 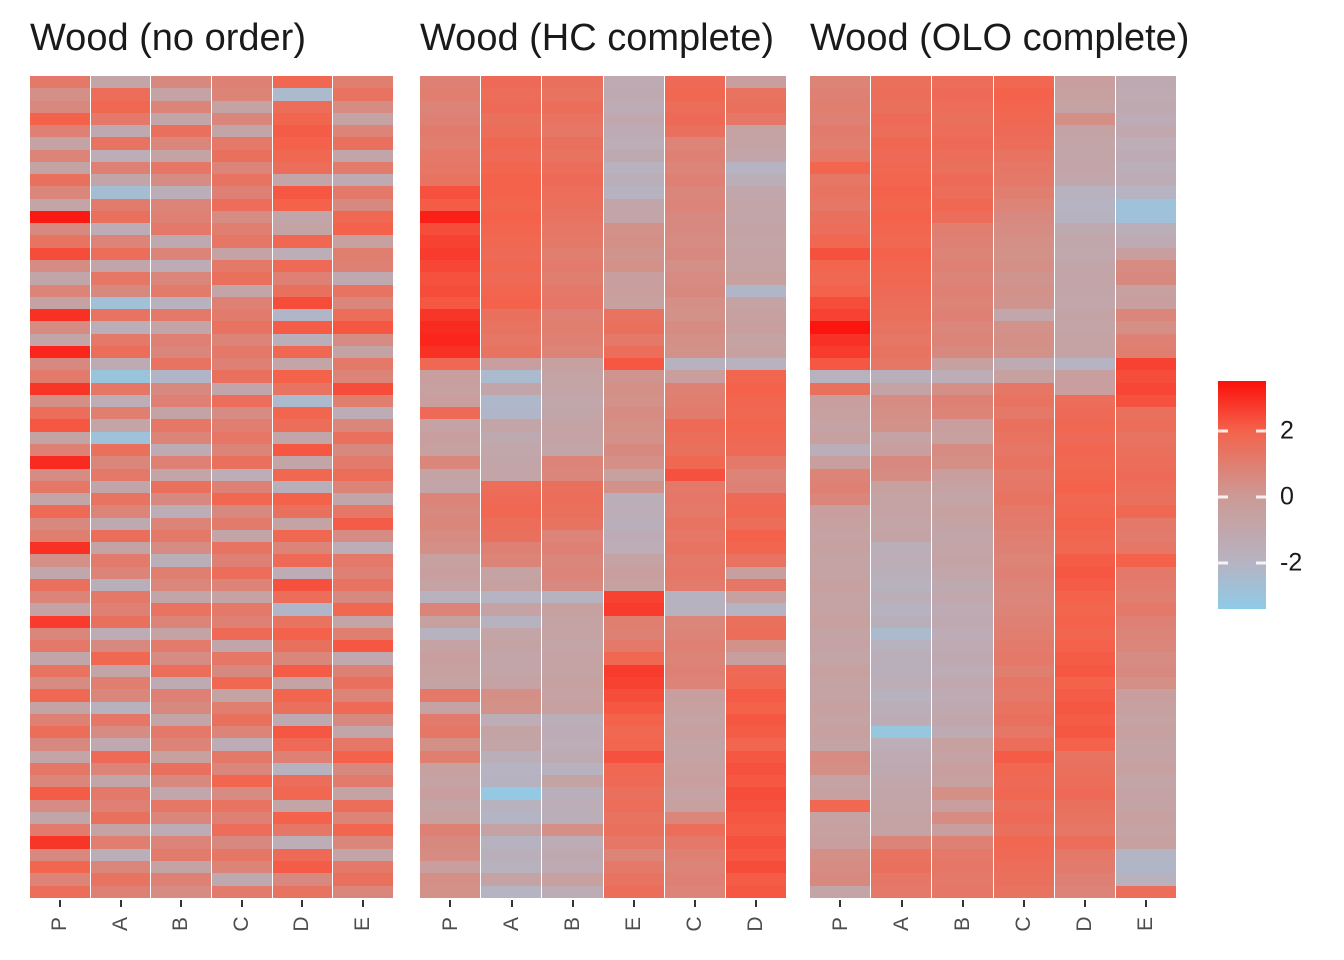 I want to click on x-axis-label: D, so click(x=755, y=924).